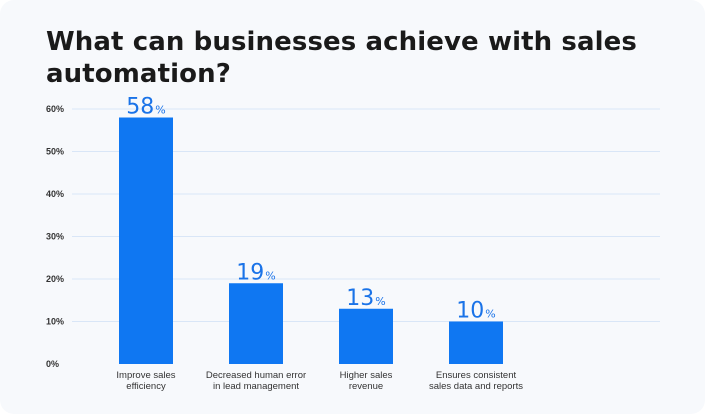 The width and height of the screenshot is (705, 414). I want to click on y-tick-label: 60%, so click(55, 109).